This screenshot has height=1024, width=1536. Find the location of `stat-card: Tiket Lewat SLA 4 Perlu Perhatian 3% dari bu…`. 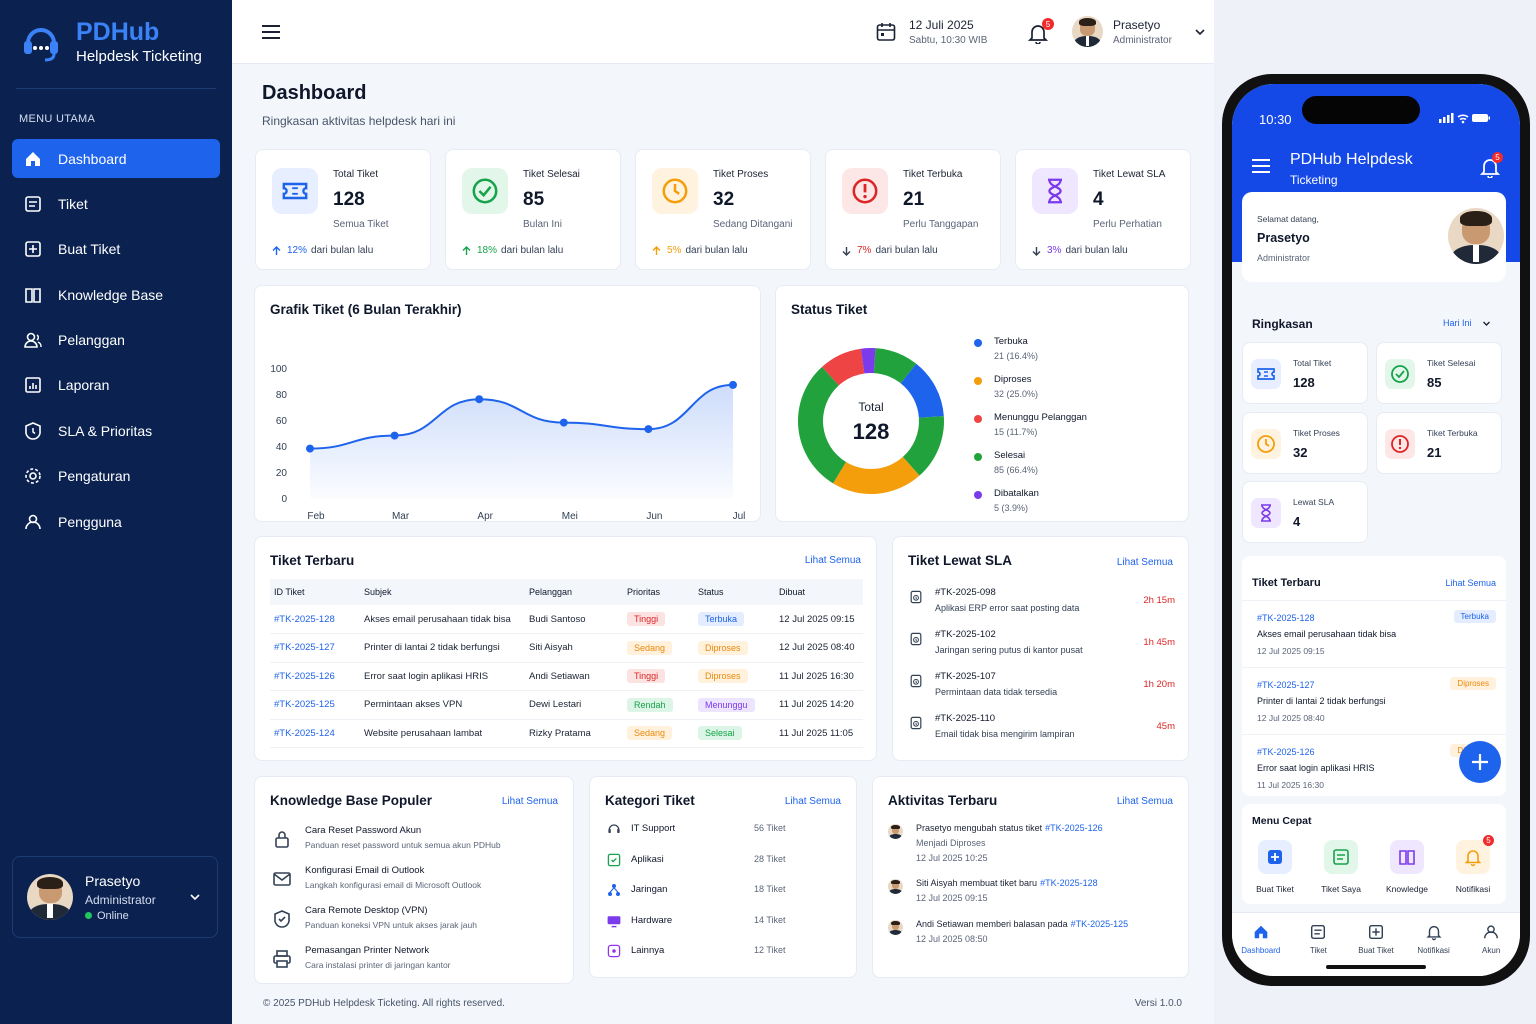

stat-card: Tiket Lewat SLA 4 Perlu Perhatian 3% dari bu… is located at coordinates (1103, 209).